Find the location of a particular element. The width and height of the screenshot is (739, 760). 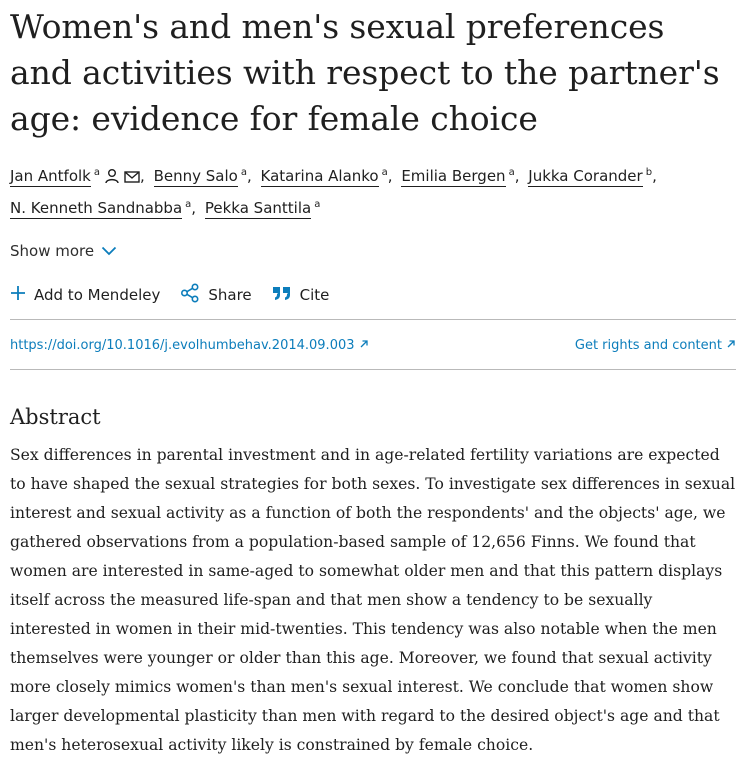

share-button: Share is located at coordinates (216, 295).